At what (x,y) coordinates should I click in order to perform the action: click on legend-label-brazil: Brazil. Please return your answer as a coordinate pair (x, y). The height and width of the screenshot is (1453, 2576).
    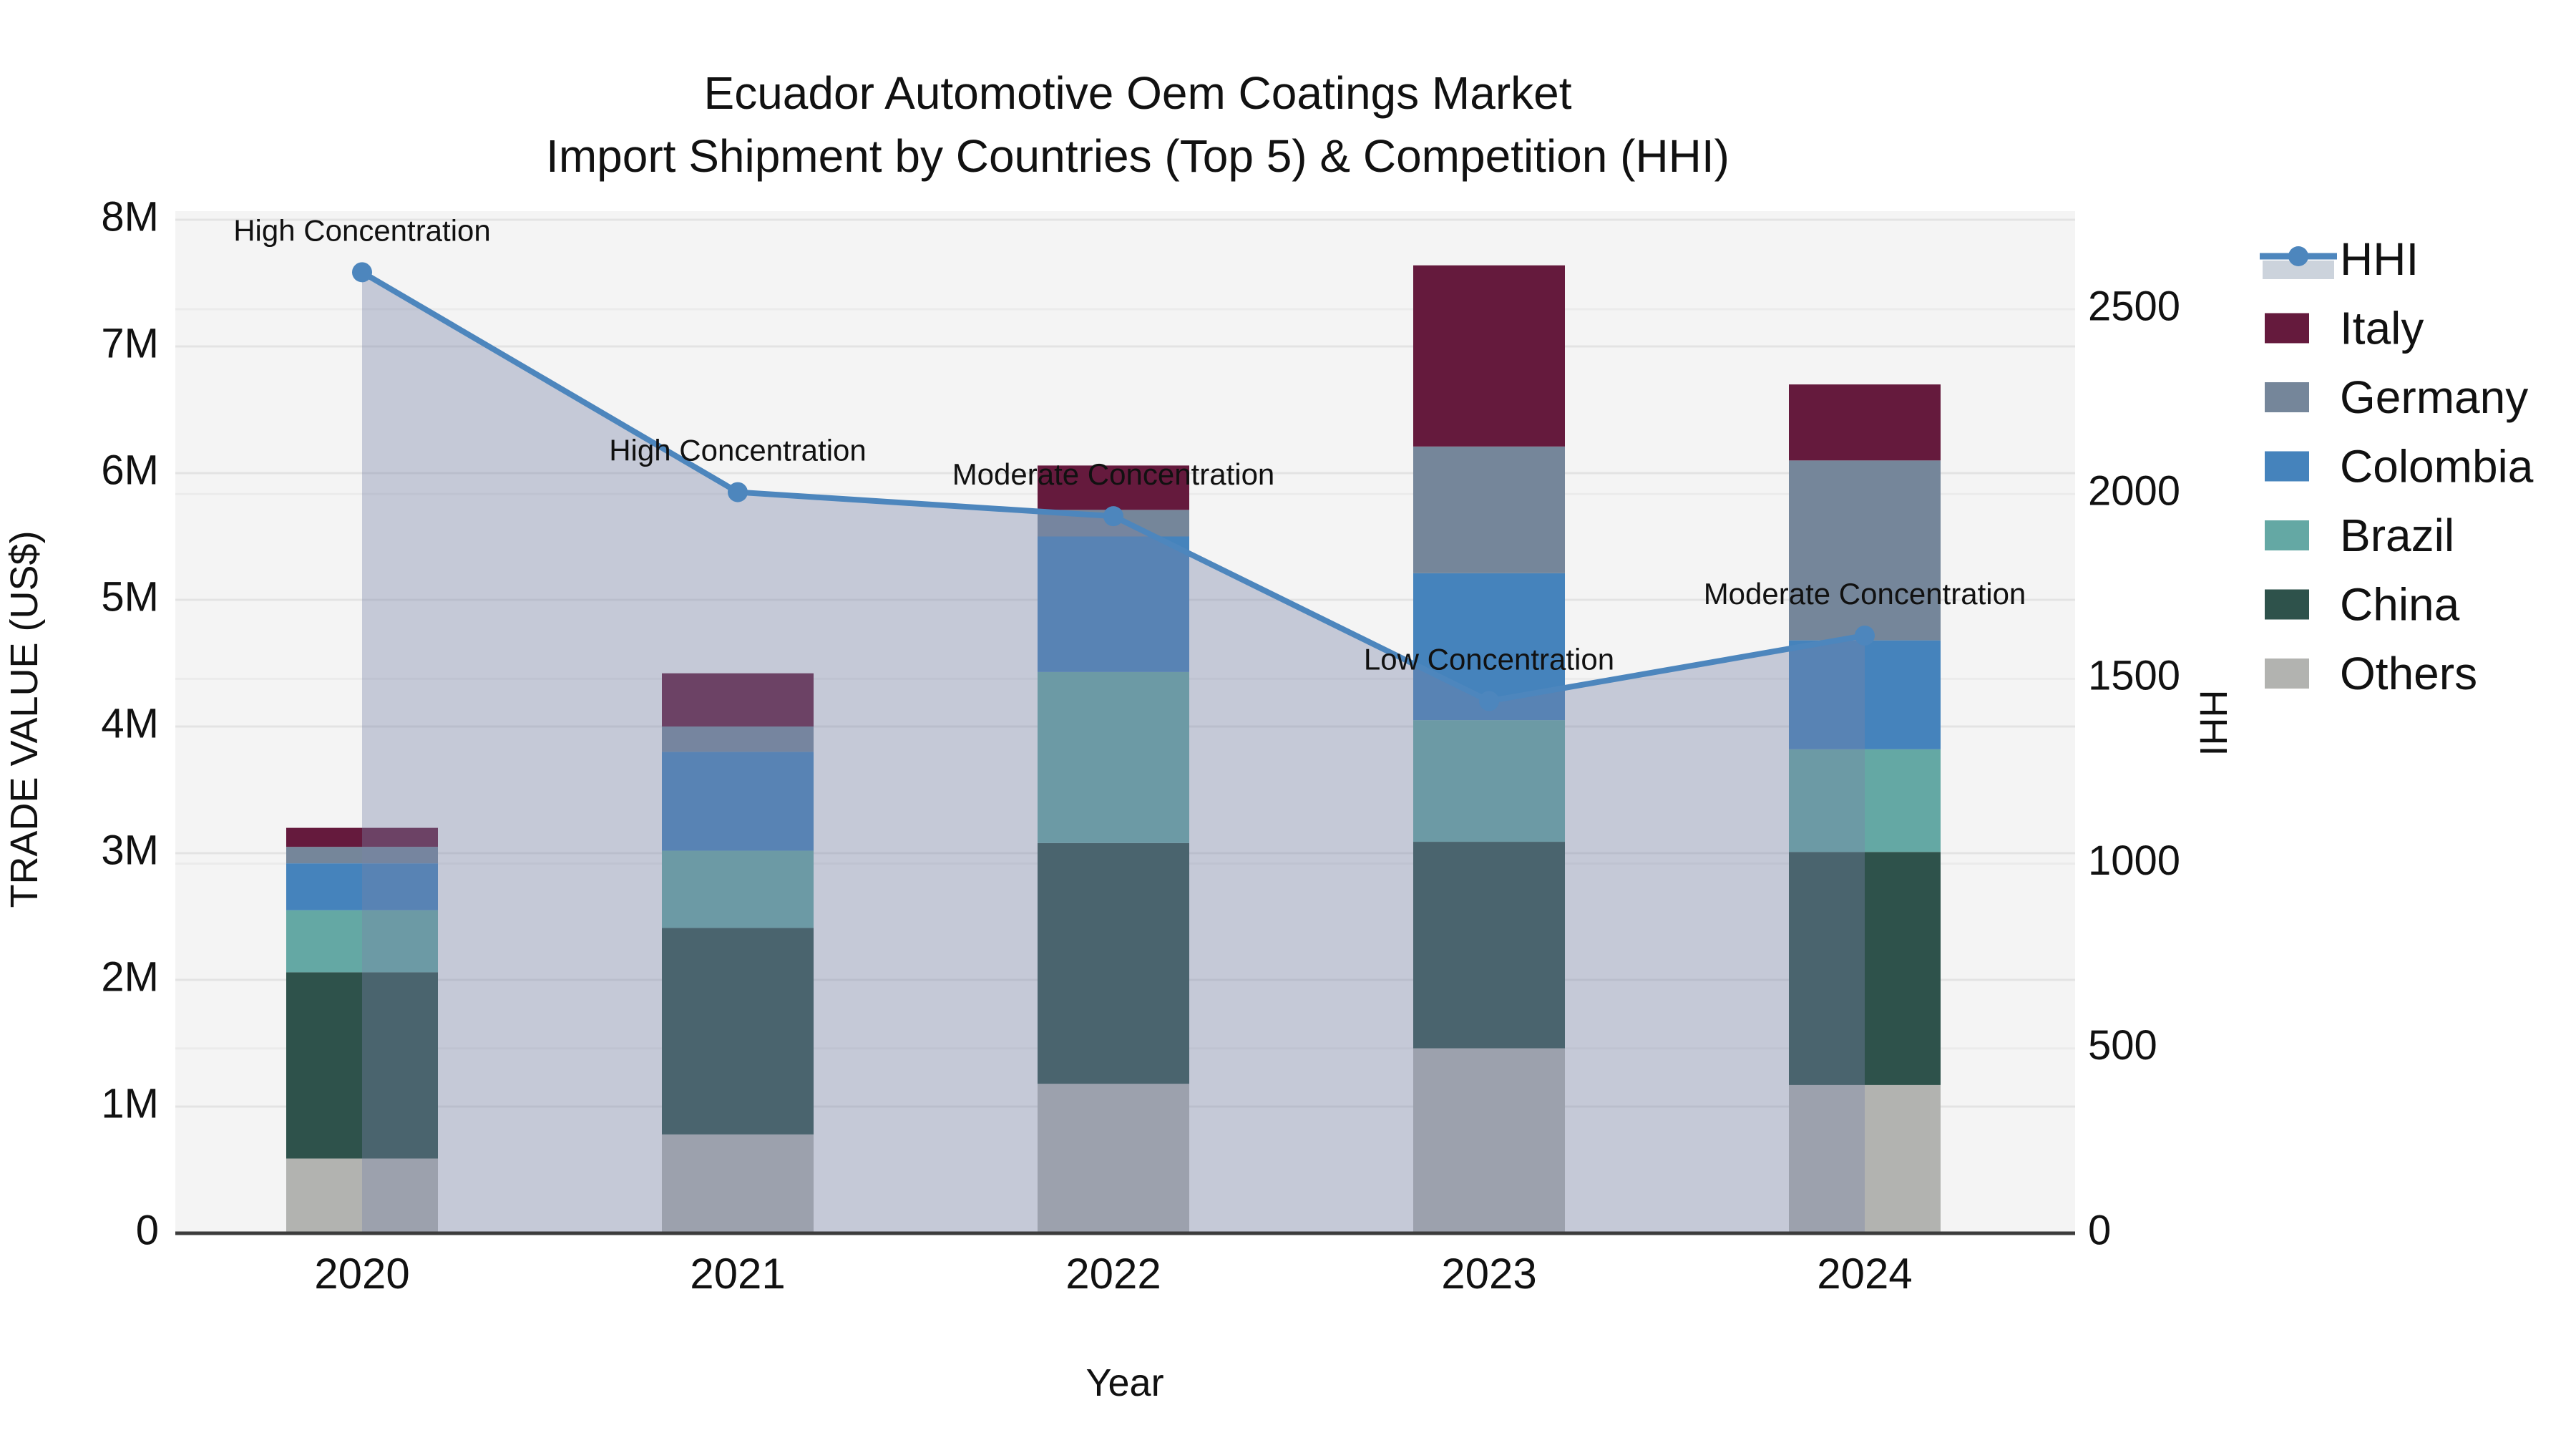
    Looking at the image, I should click on (2397, 535).